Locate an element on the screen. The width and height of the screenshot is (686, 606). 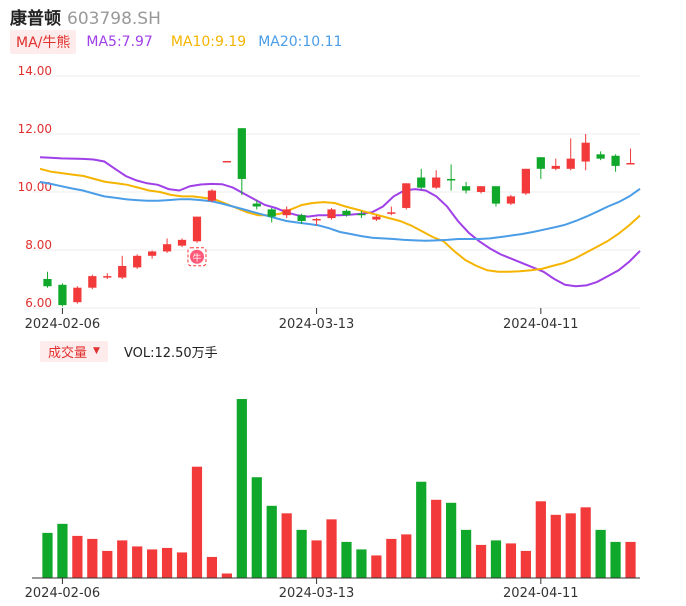
stock-code: 603798.SH is located at coordinates (114, 19).